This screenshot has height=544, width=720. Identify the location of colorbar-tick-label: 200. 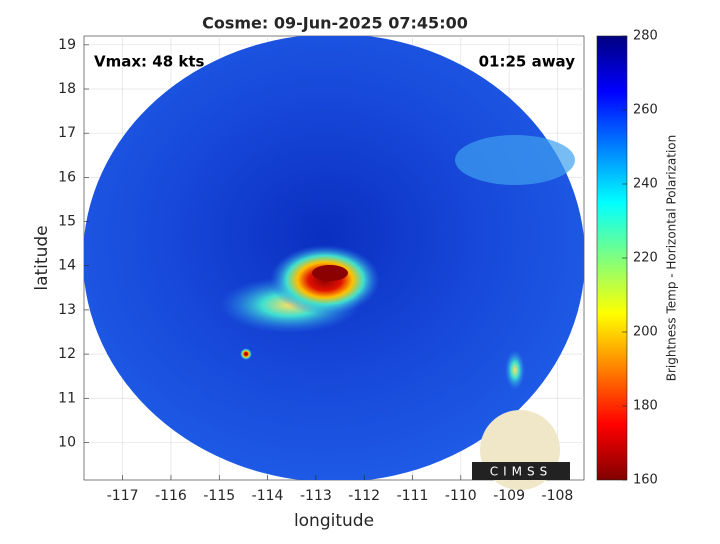
(645, 332).